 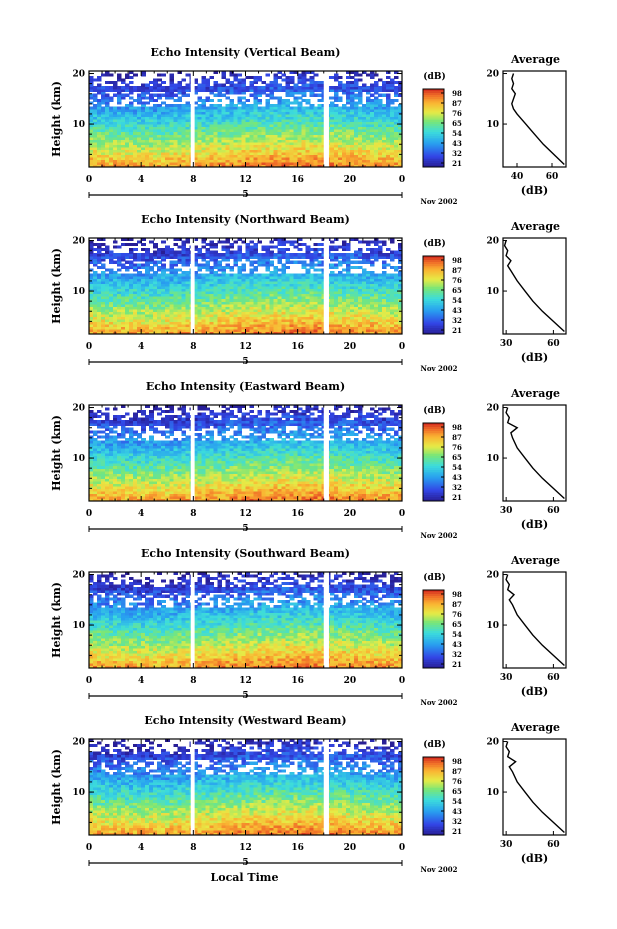 What do you see at coordinates (141, 514) in the screenshot?
I see `x-tick-label: 4` at bounding box center [141, 514].